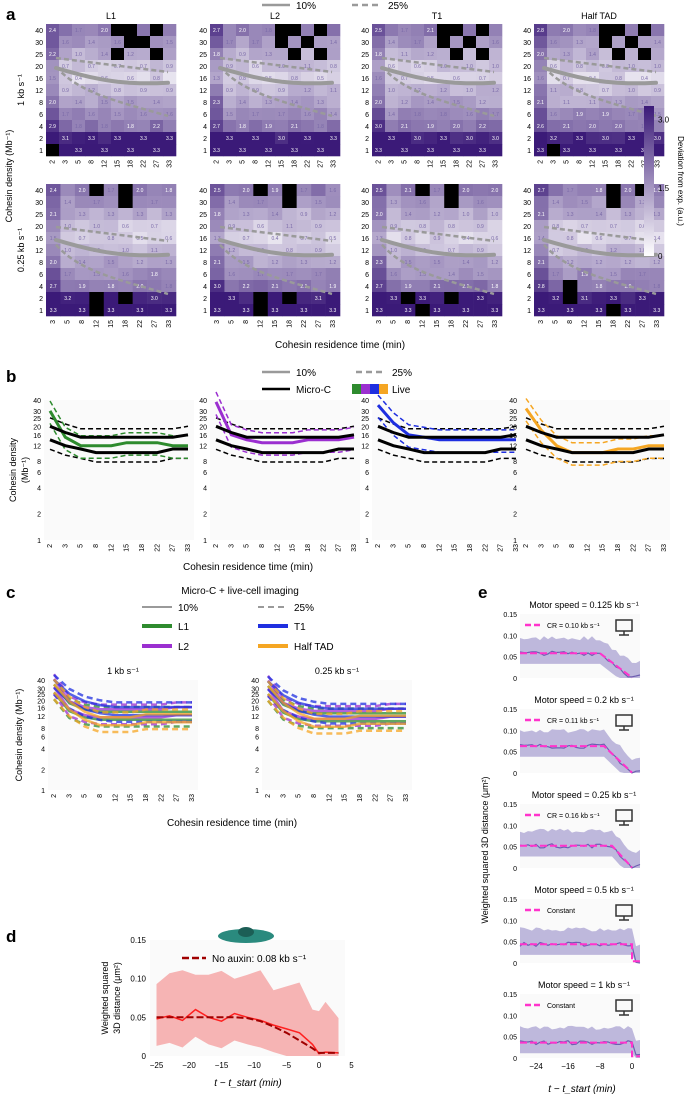 The image size is (685, 1100). Describe the element at coordinates (82, 239) in the screenshot. I see `heatmap-cell-value: 0.7` at that location.